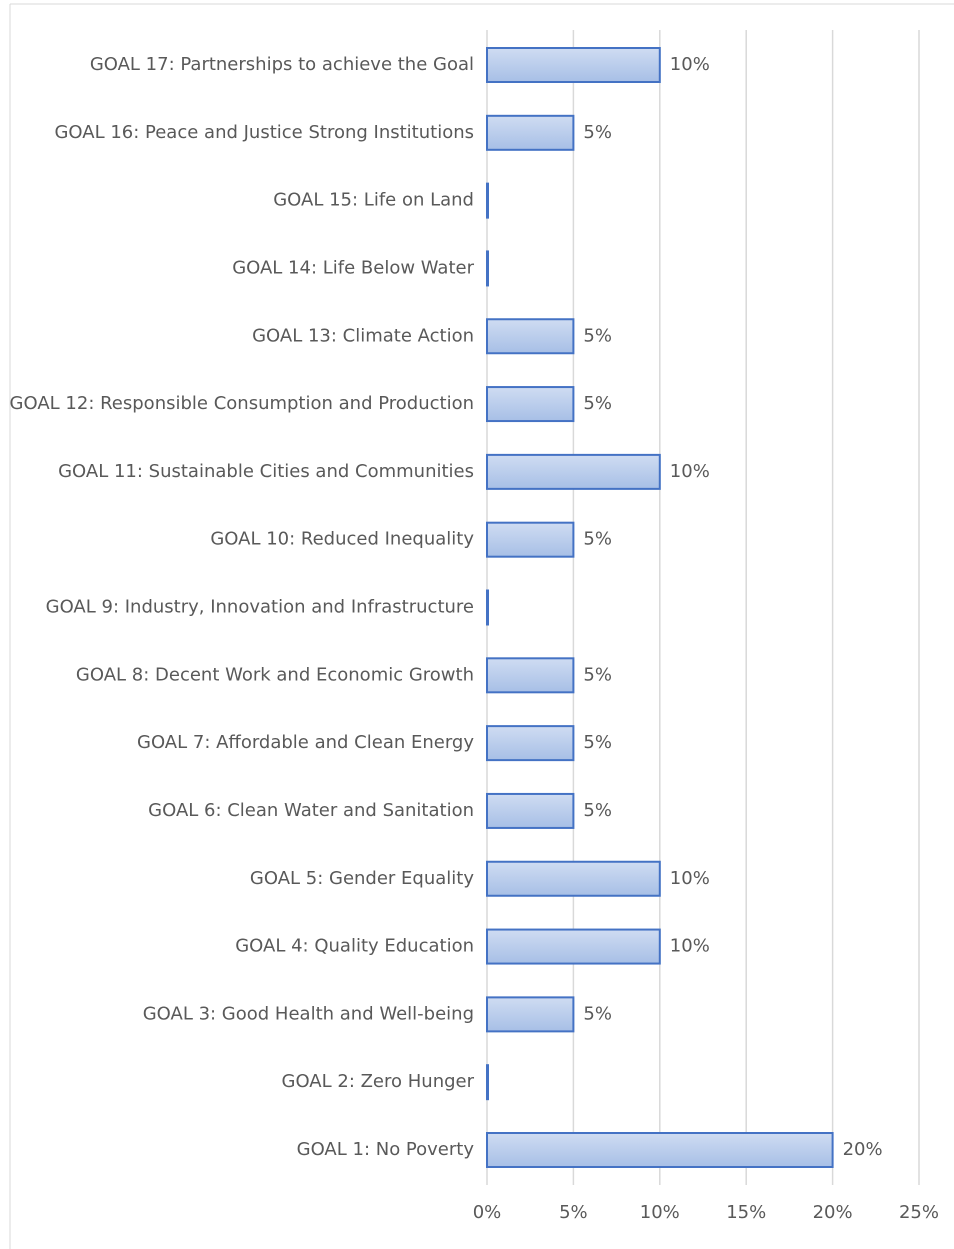  I want to click on value-label: 20%, so click(863, 1149).